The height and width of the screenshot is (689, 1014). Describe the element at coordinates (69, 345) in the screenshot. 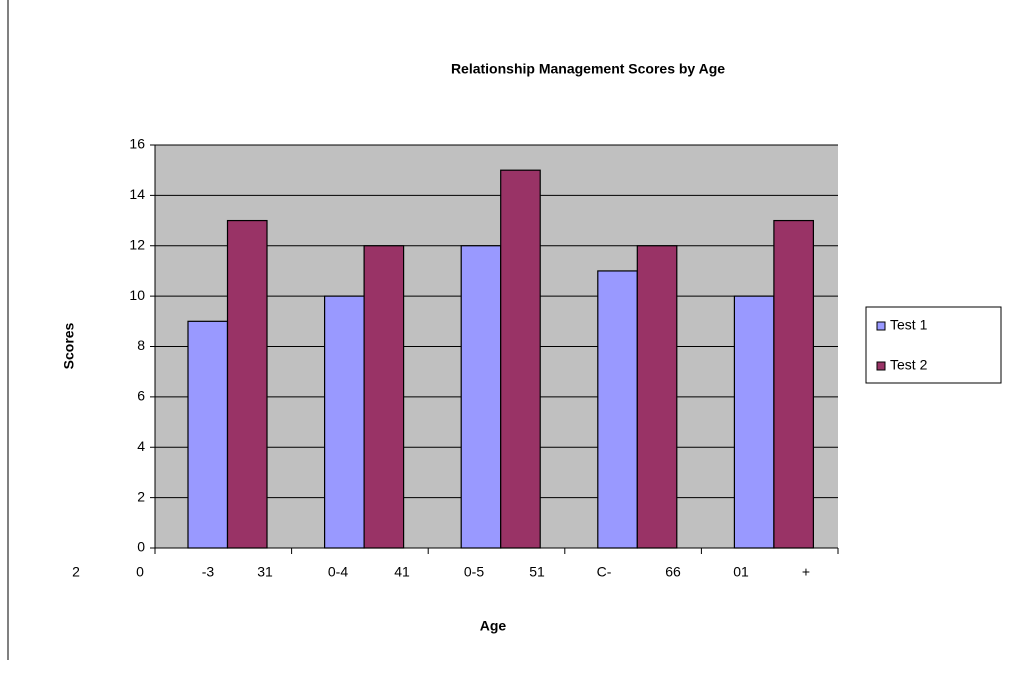

I see `y-axis-label: Scores` at that location.